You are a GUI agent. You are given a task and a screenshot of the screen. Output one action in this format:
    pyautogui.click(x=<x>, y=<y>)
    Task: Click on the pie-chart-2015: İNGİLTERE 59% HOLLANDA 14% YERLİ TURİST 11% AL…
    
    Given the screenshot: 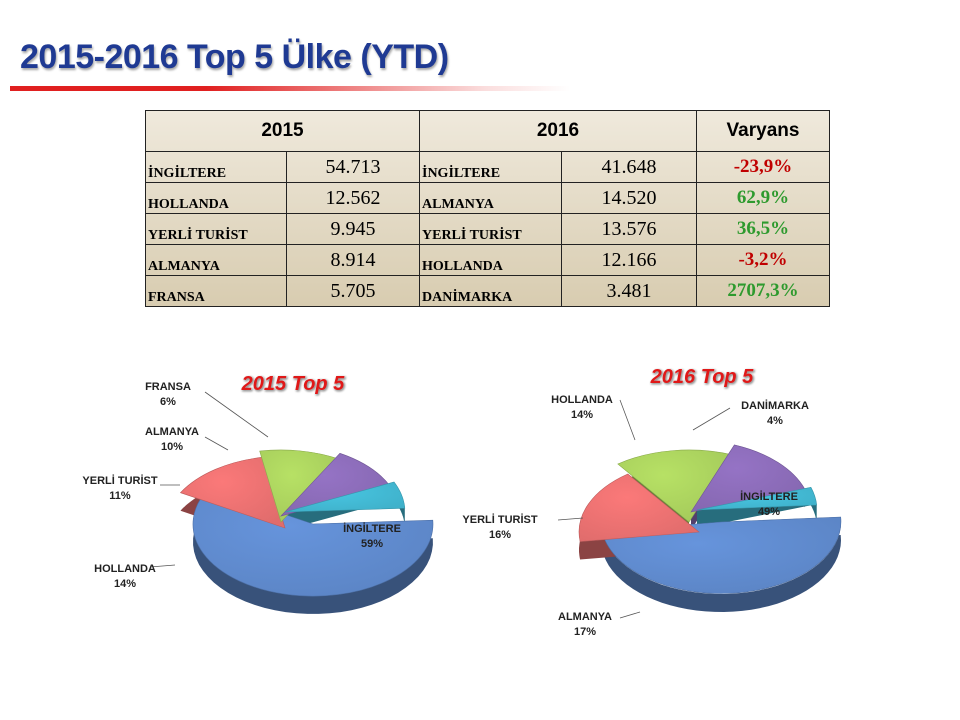 What is the action you would take?
    pyautogui.click(x=258, y=493)
    